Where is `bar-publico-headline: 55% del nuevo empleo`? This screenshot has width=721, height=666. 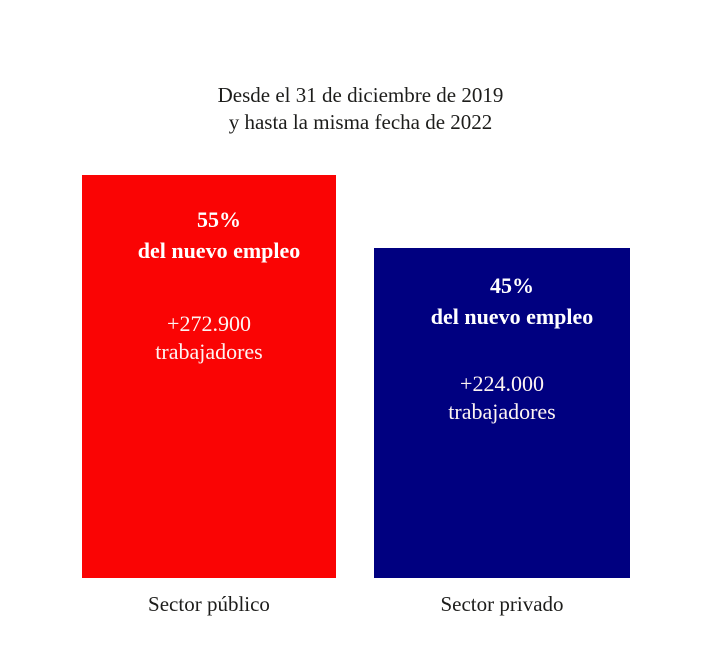 bar-publico-headline: 55% del nuevo empleo is located at coordinates (209, 220).